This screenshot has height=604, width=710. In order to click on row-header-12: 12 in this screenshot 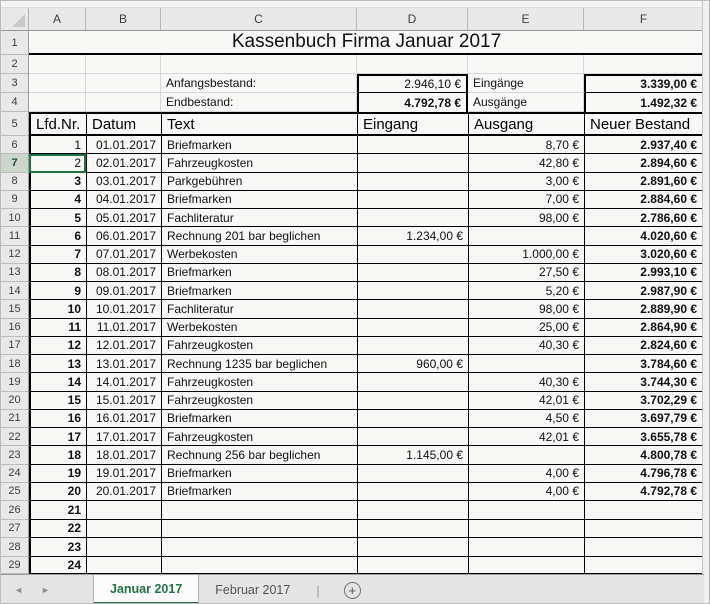, I will do `click(14, 255)`.